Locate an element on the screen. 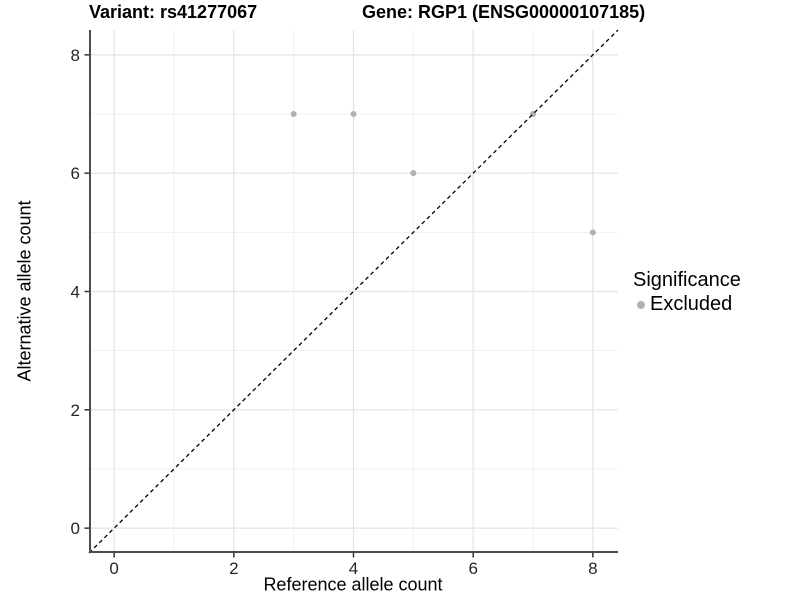 The image size is (800, 600). y-axis-title: Alternative allele count is located at coordinates (24, 291).